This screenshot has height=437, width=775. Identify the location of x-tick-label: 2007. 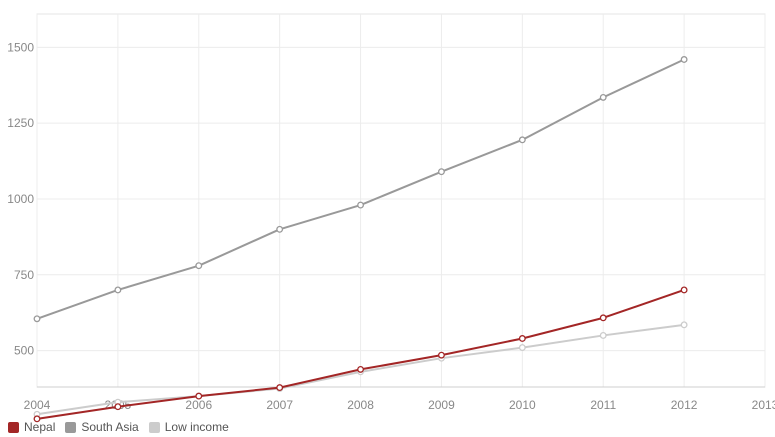
(279, 405).